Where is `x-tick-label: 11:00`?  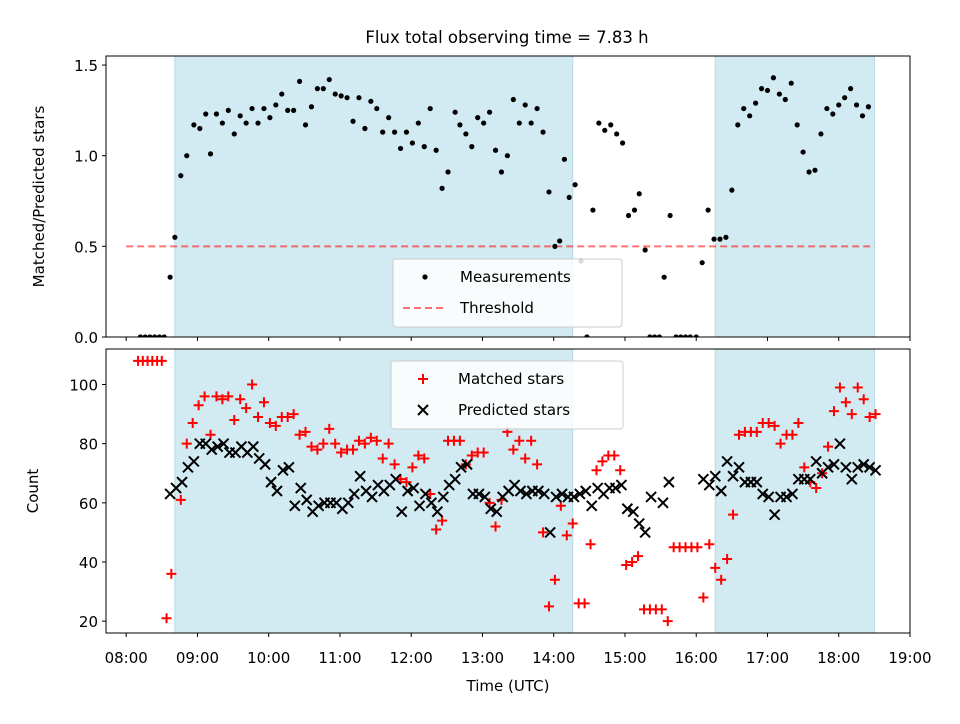
x-tick-label: 11:00 is located at coordinates (339, 658).